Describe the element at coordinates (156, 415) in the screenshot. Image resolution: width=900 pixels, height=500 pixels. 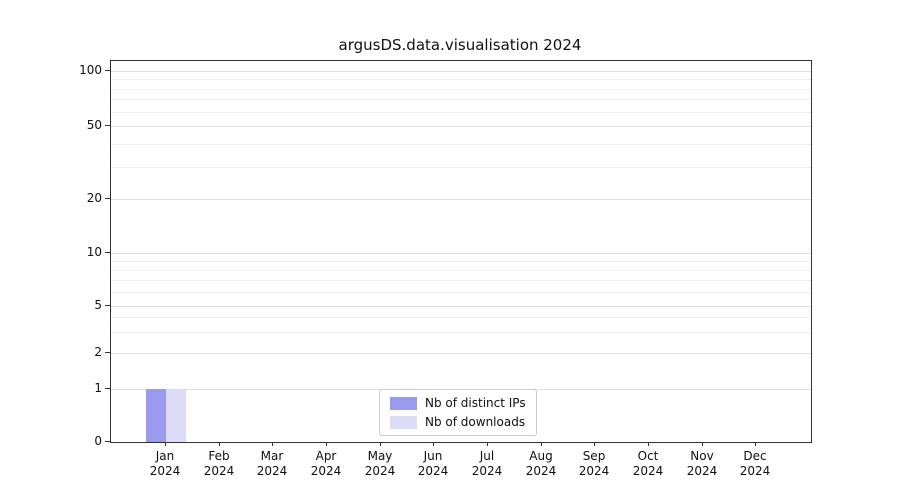
I see `bar-nb-of-distinct-ips` at that location.